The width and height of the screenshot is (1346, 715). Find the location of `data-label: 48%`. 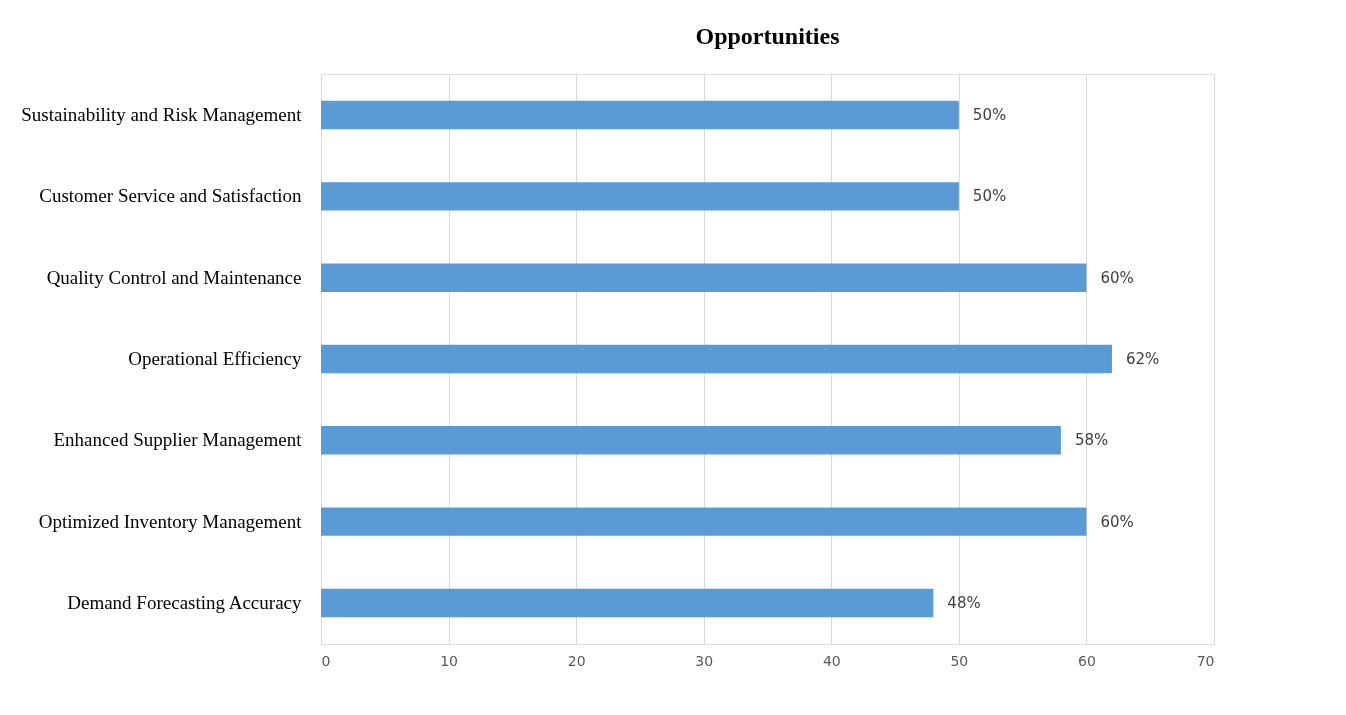

data-label: 48% is located at coordinates (964, 602).